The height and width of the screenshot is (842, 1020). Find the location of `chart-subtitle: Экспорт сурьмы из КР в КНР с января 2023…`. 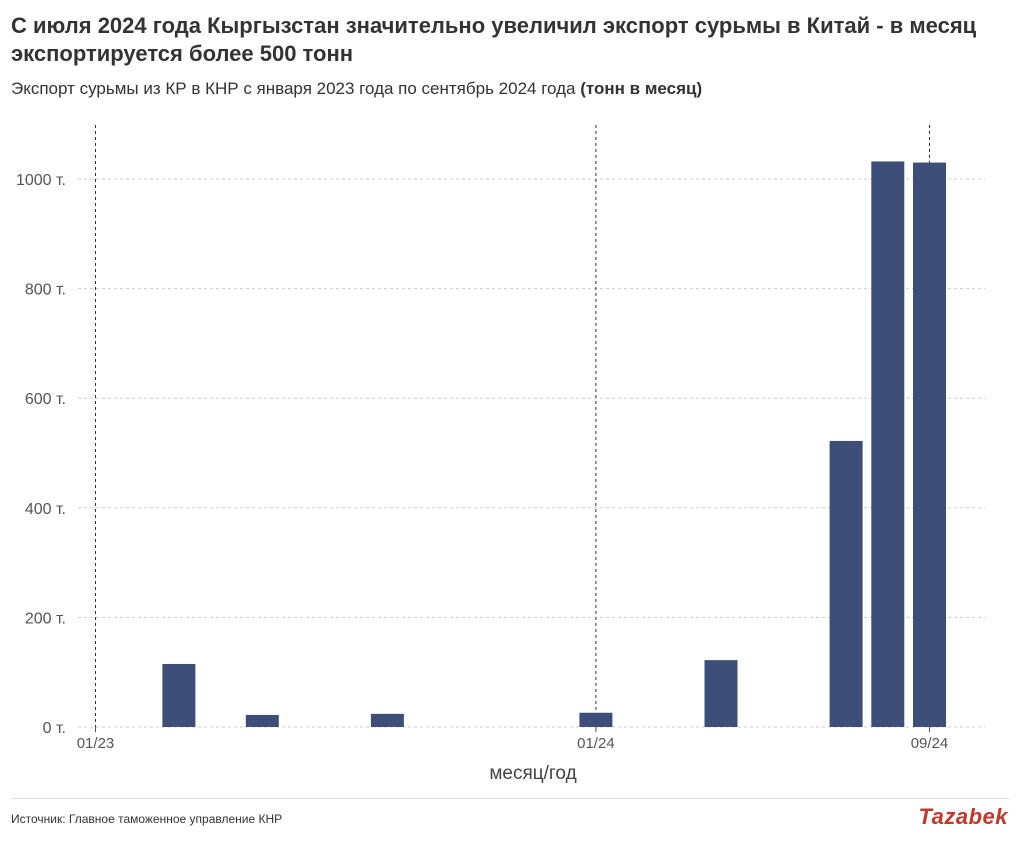

chart-subtitle: Экспорт сурьмы из КР в КНР с января 2023… is located at coordinates (511, 89).